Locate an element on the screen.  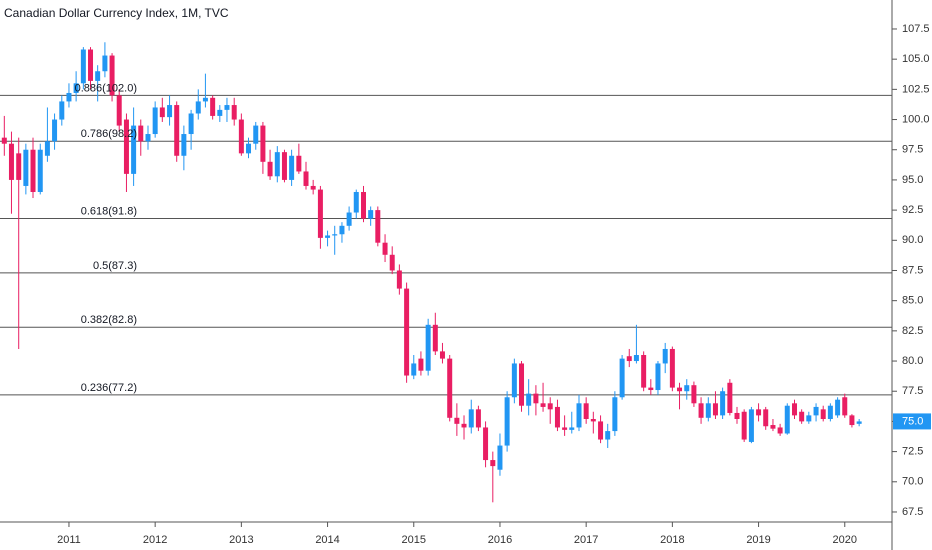
chart-title: Canadian Dollar Currency Index, 1M, TVC is located at coordinates (116, 13).